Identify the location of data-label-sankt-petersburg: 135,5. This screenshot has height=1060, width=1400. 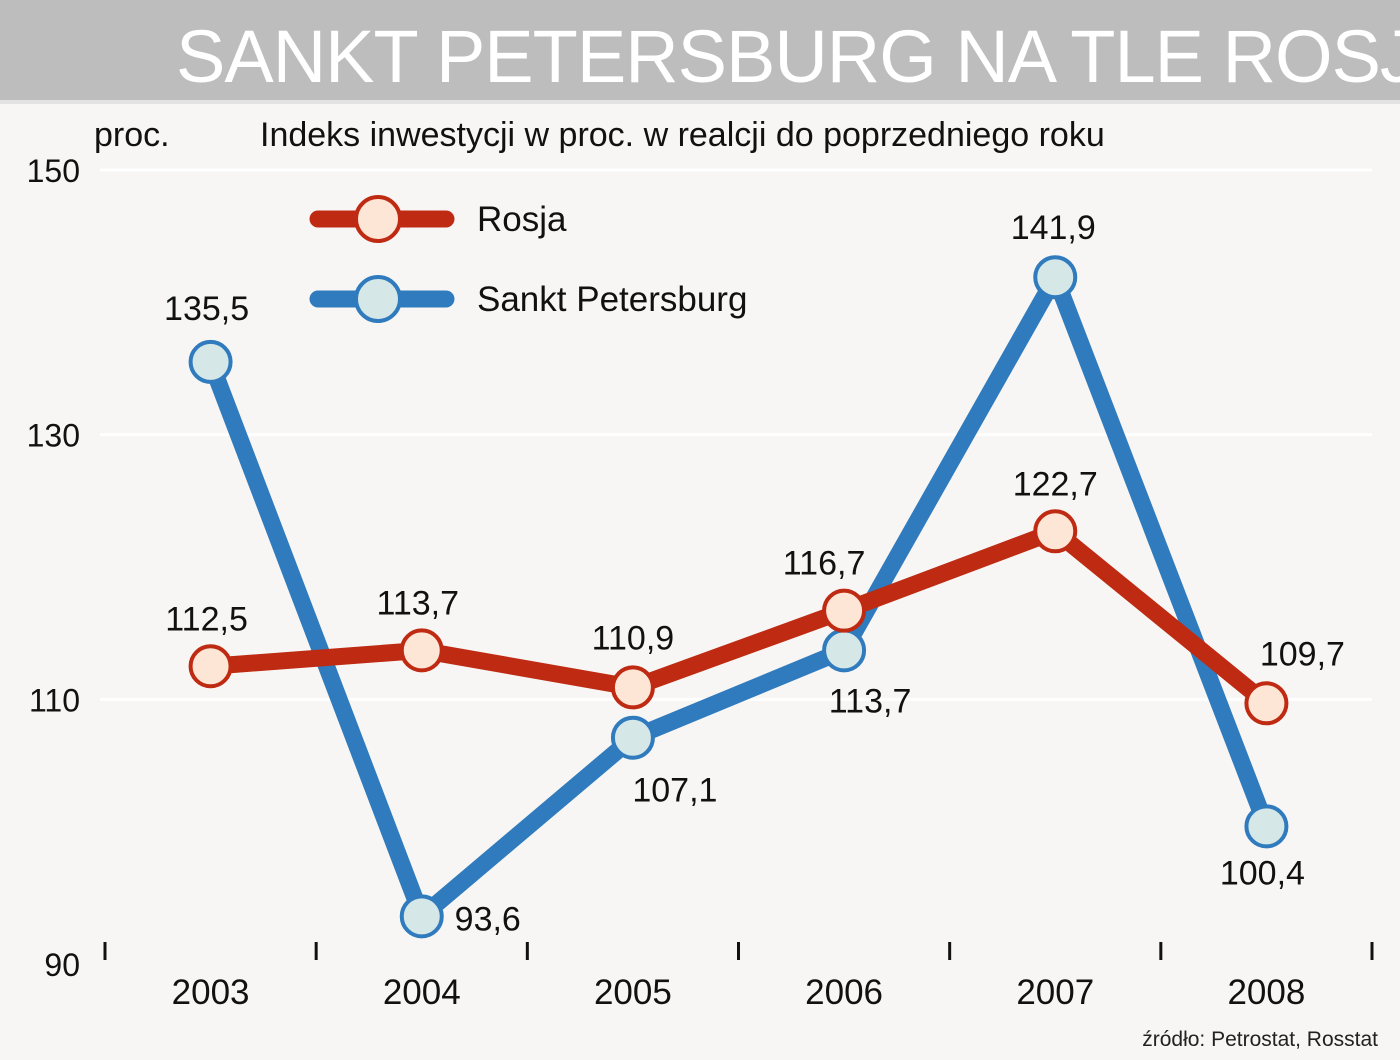
(206, 309).